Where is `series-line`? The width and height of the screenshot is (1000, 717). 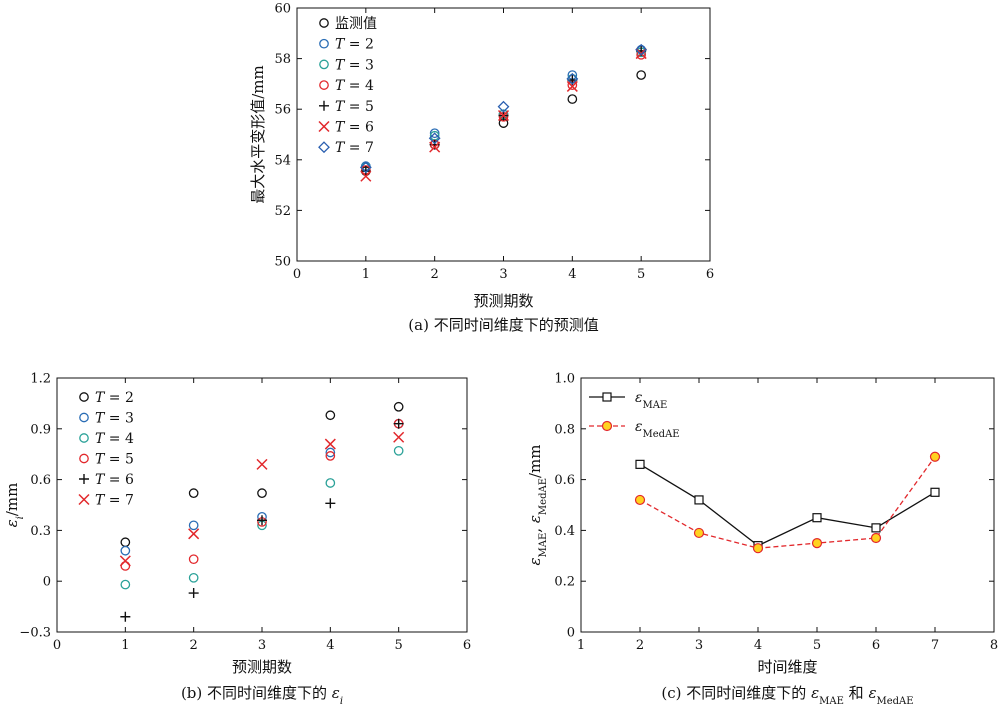
series-line is located at coordinates (787, 502).